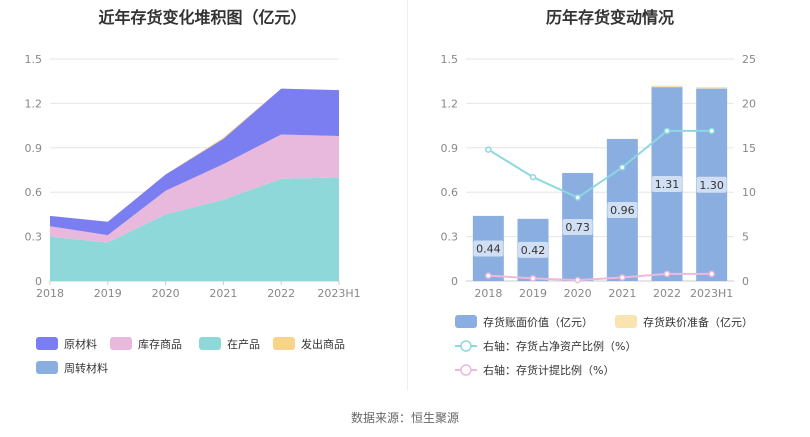  I want to click on left-legend-label: 原材料, so click(80, 344).